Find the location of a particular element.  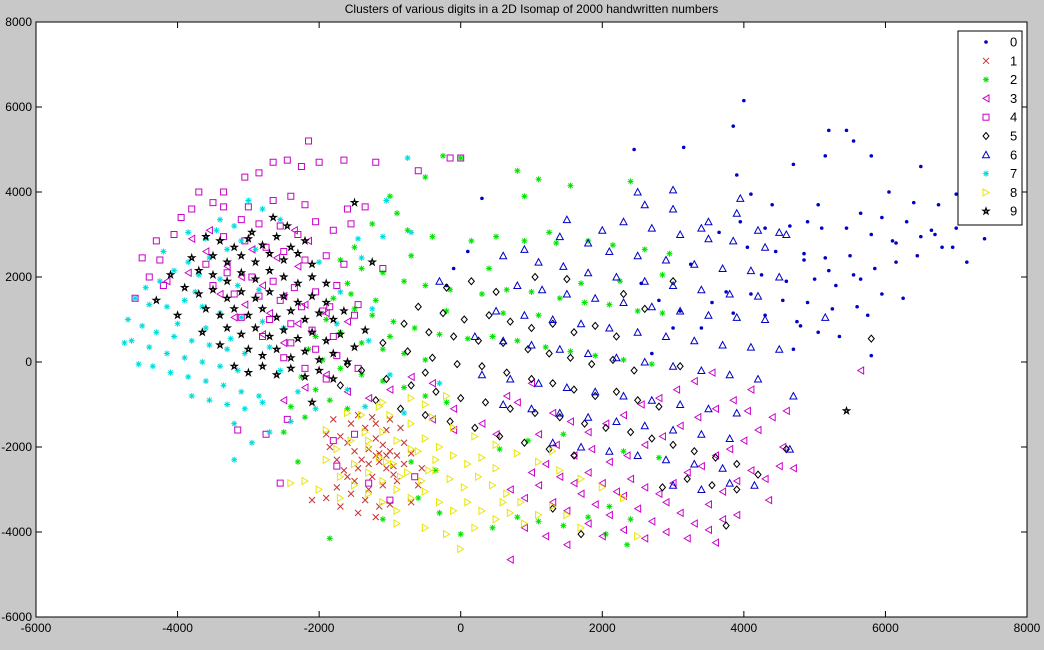

y-tick-label: -2000 is located at coordinates (16, 447).